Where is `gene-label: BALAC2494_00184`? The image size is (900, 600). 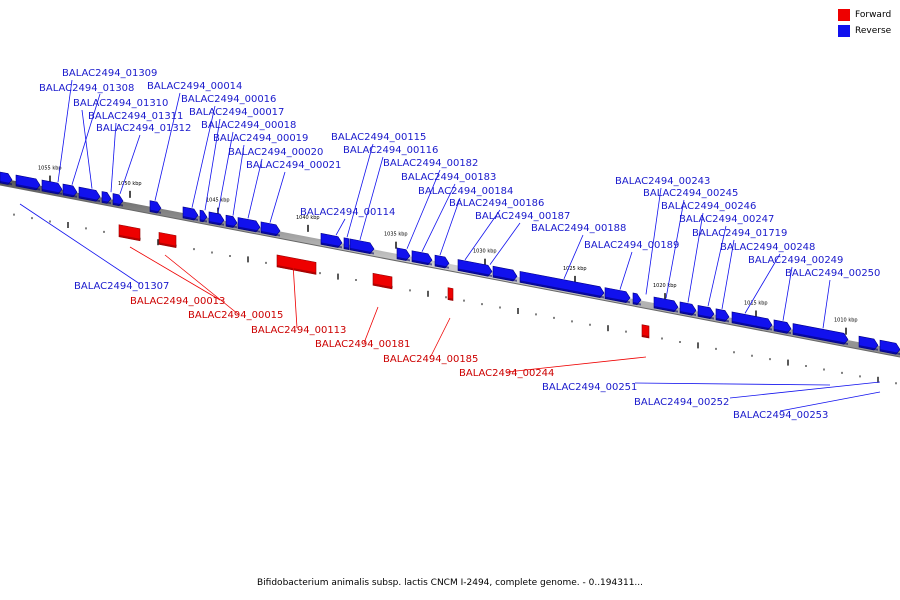 gene-label: BALAC2494_00184 is located at coordinates (465, 191).